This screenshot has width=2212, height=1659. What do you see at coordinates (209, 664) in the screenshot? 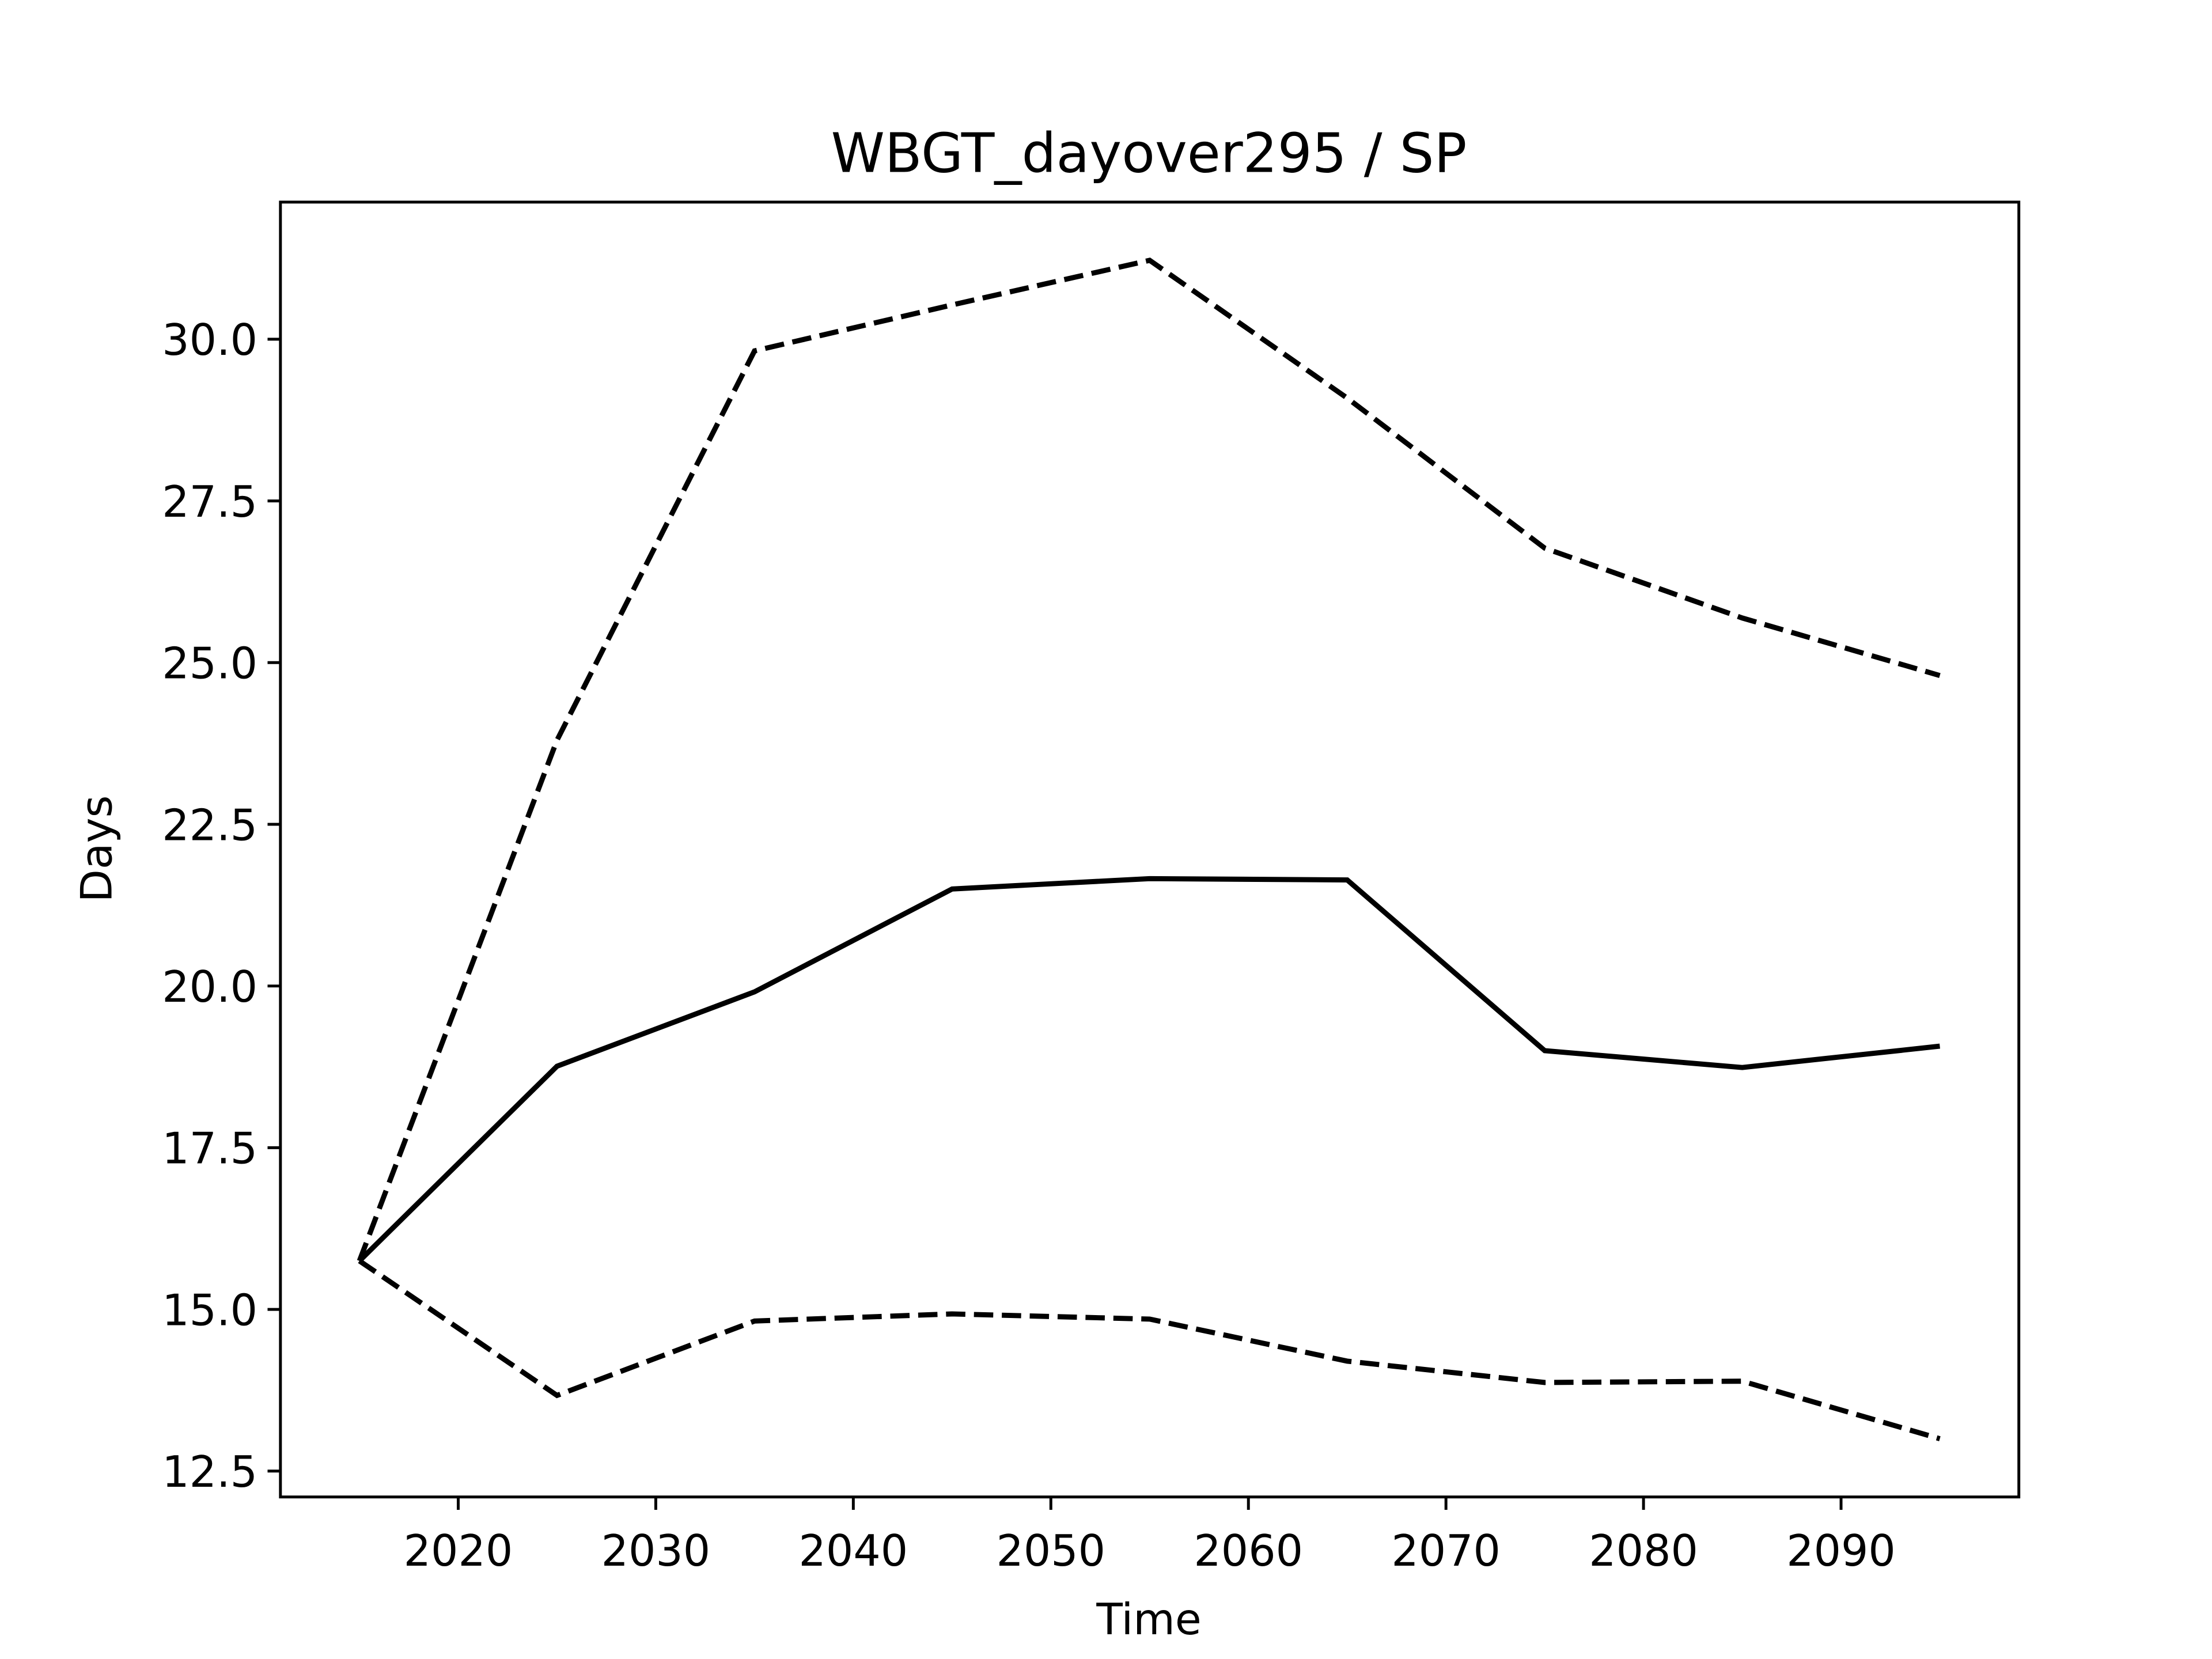
I see `y-tick-label: 25.0` at bounding box center [209, 664].